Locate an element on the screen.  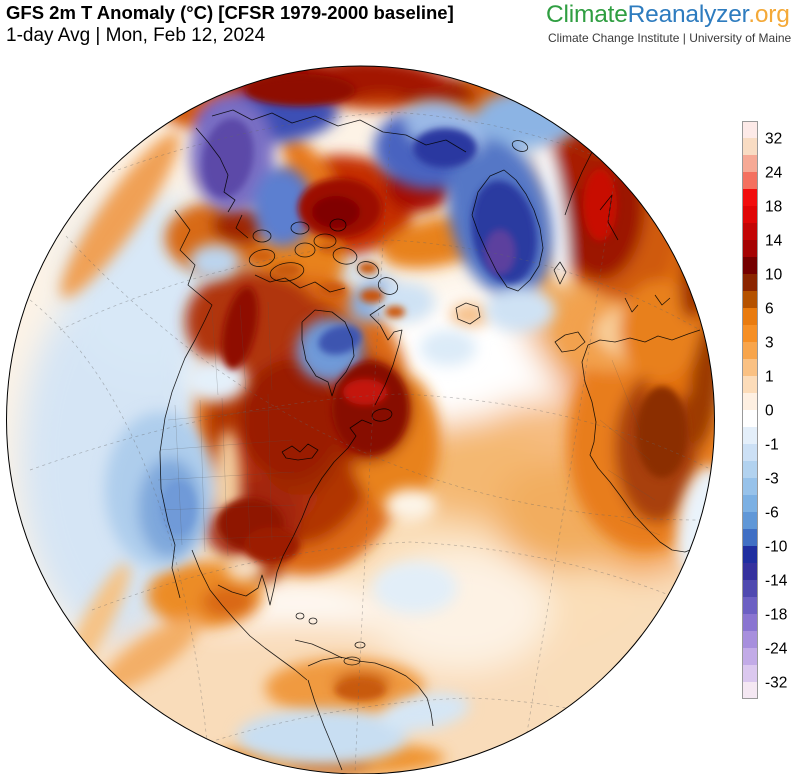
svg-text: 6 is located at coordinates (769, 309).